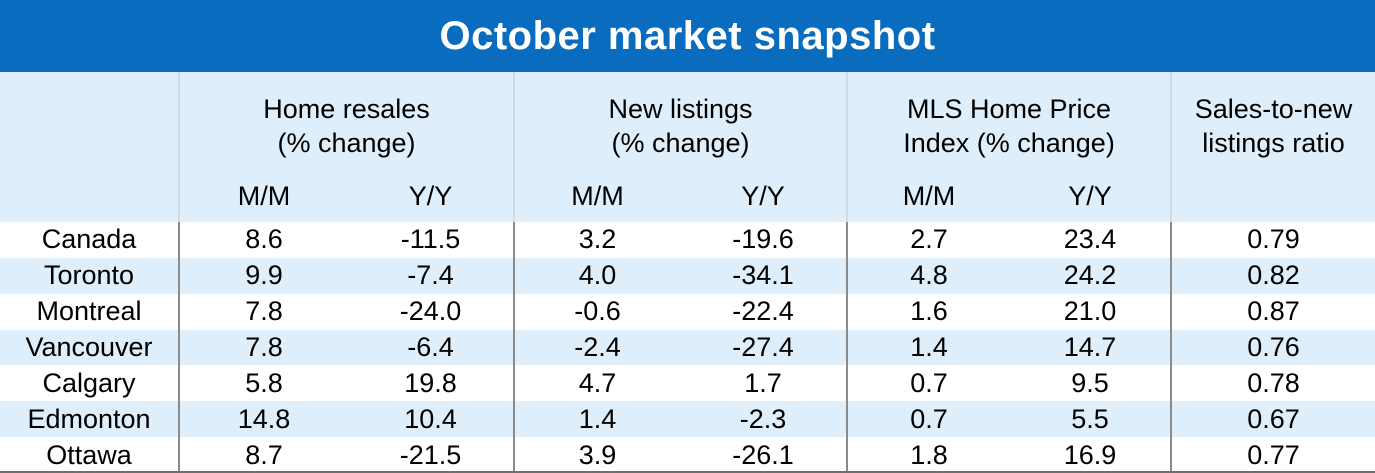  What do you see at coordinates (1273, 109) in the screenshot?
I see `group-label-line: Sales-to-new` at bounding box center [1273, 109].